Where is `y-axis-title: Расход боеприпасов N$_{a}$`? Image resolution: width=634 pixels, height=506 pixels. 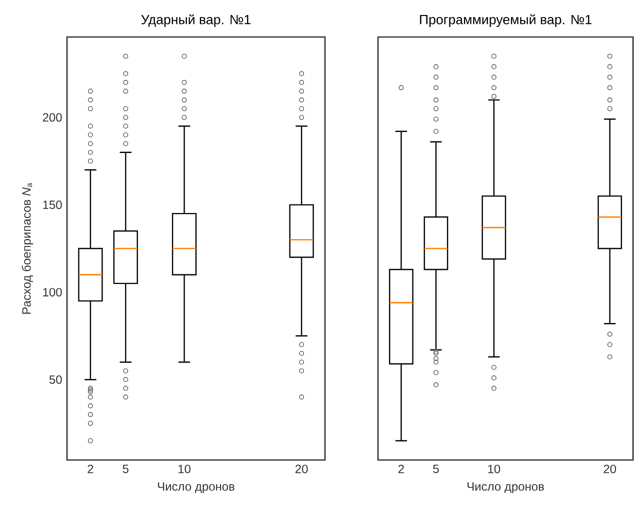
y-axis-title: Расход боеприпасов N$_{a}$ is located at coordinates (28, 248).